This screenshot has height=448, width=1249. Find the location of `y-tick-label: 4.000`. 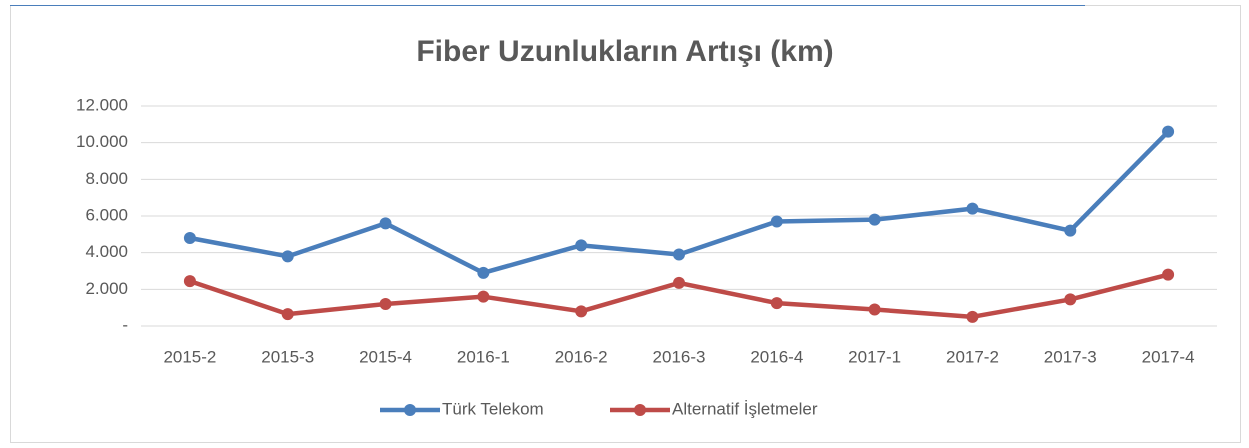

y-tick-label: 4.000 is located at coordinates (106, 251).